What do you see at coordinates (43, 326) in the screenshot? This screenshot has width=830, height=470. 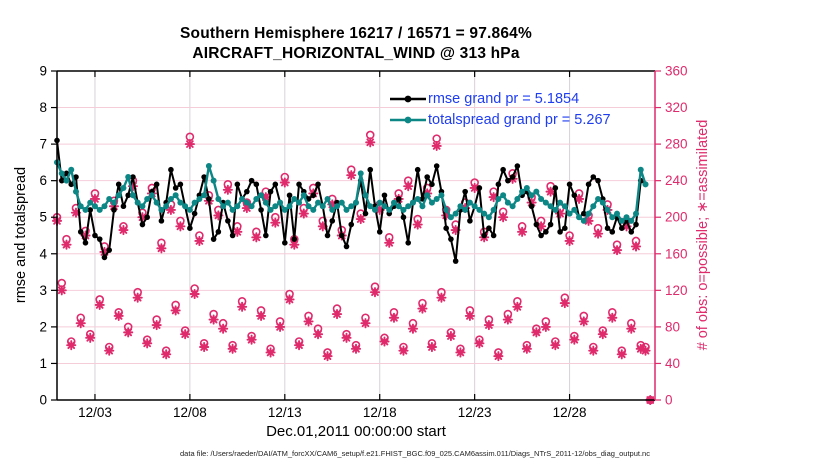 I see `svg-text: 2` at bounding box center [43, 326].